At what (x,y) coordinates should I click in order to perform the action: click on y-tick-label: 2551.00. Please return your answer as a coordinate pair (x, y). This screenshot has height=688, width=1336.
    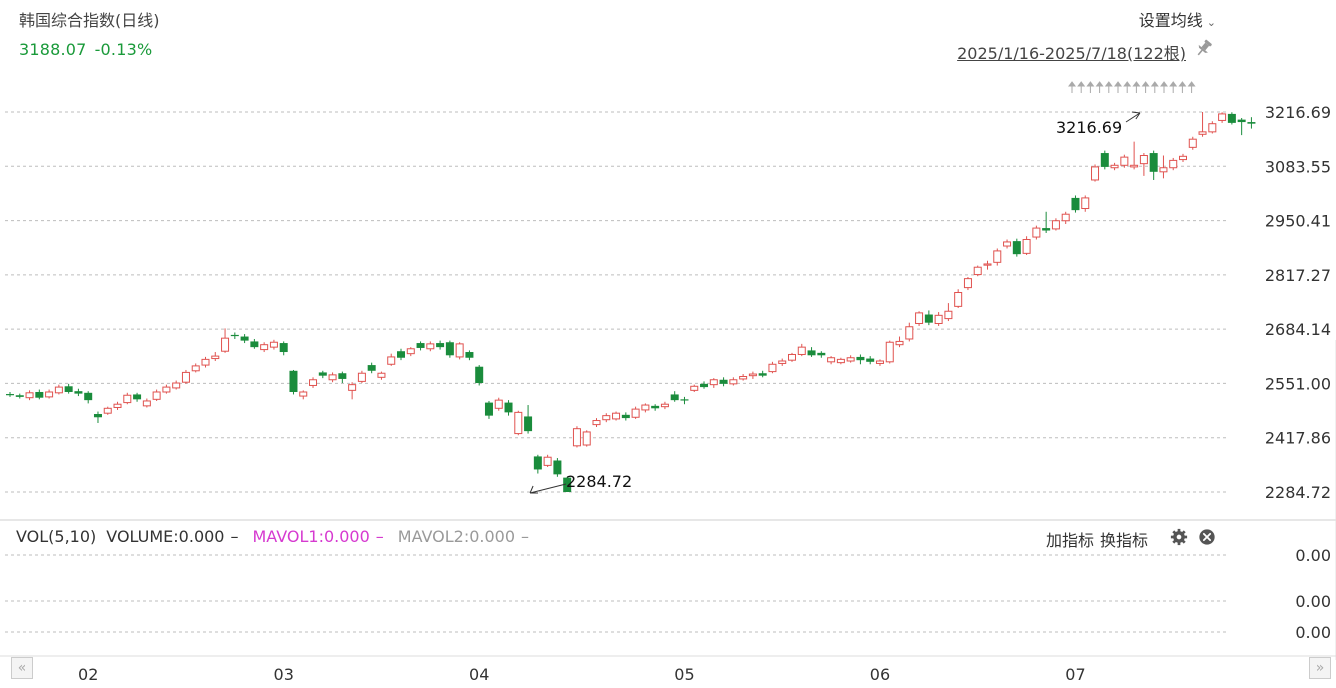
    Looking at the image, I should click on (1298, 383).